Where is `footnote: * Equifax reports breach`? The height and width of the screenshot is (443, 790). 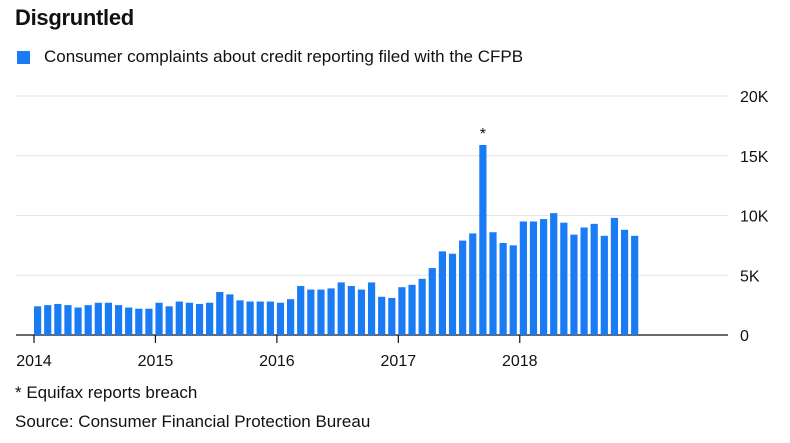
footnote: * Equifax reports breach is located at coordinates (106, 392).